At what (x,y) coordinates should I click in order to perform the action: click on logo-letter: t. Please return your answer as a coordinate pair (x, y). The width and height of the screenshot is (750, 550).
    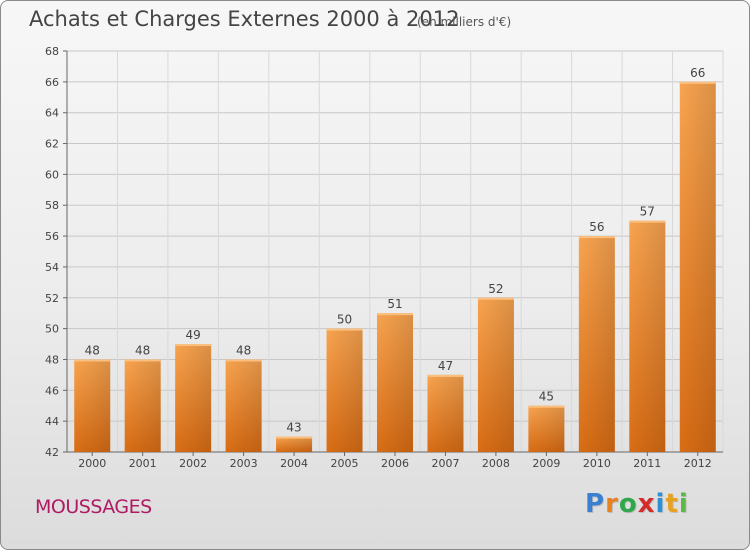
    Looking at the image, I should click on (672, 504).